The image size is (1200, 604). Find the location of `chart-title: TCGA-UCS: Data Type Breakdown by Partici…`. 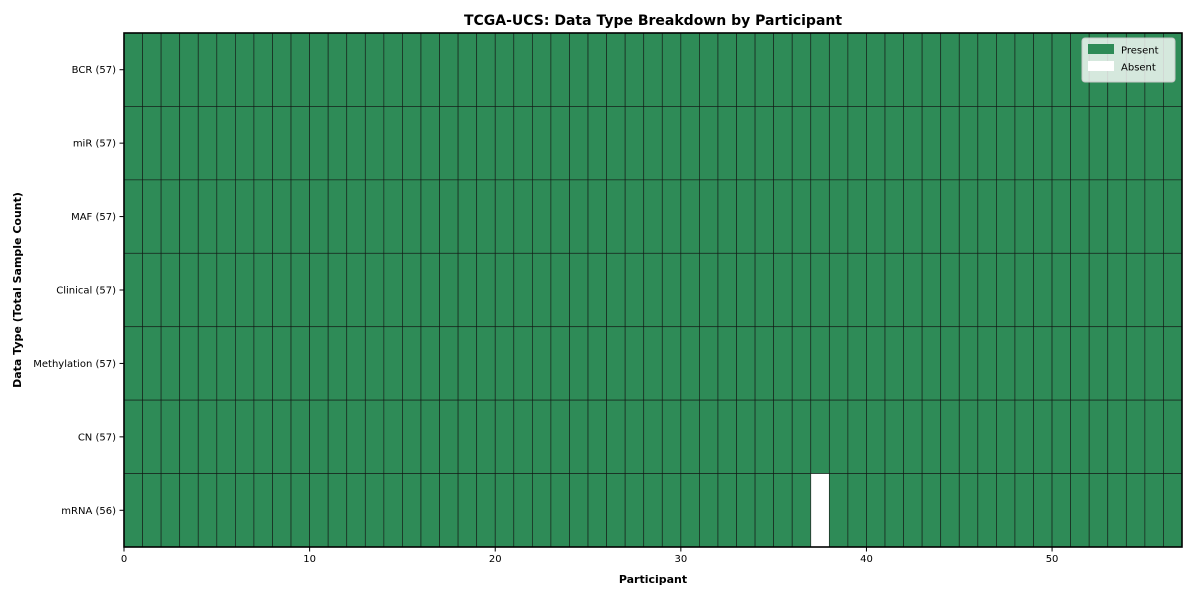

chart-title: TCGA-UCS: Data Type Breakdown by Partici… is located at coordinates (653, 21).